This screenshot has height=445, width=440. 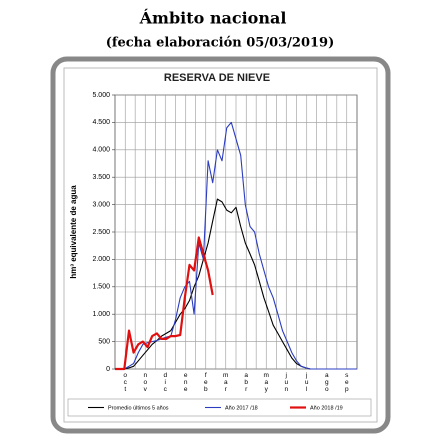 I want to click on page-subtitle: (fecha elaboración 05/03/2019), so click(x=220, y=43).